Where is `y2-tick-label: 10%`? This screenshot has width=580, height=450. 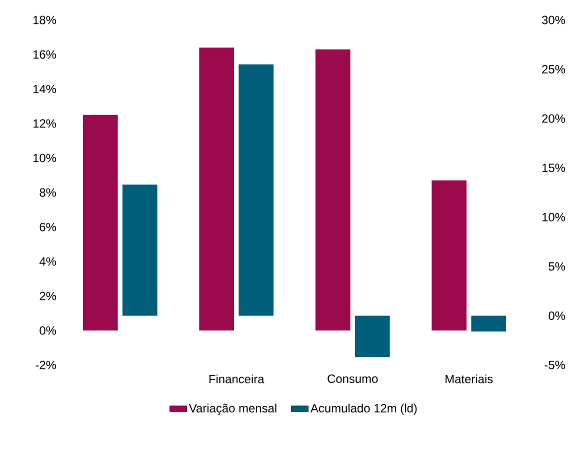 y2-tick-label: 10% is located at coordinates (554, 217).